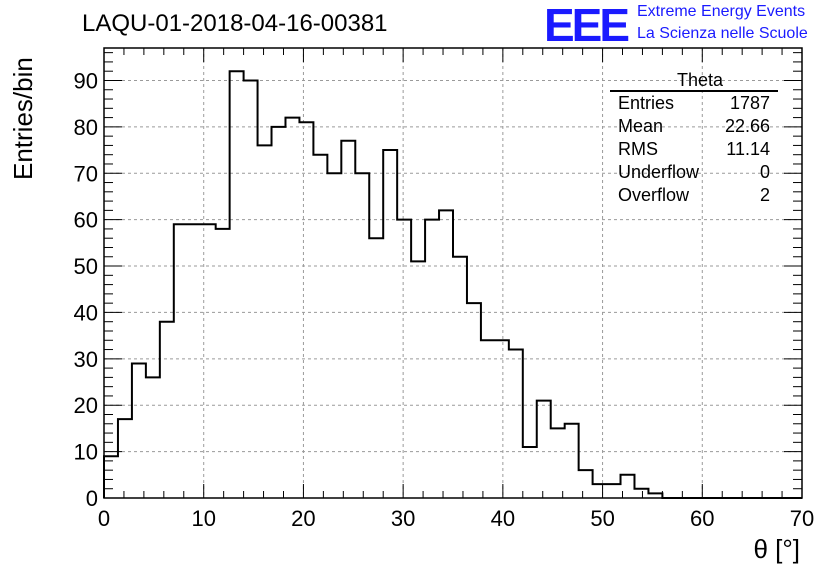  I want to click on stats-title: Theta, so click(694, 81).